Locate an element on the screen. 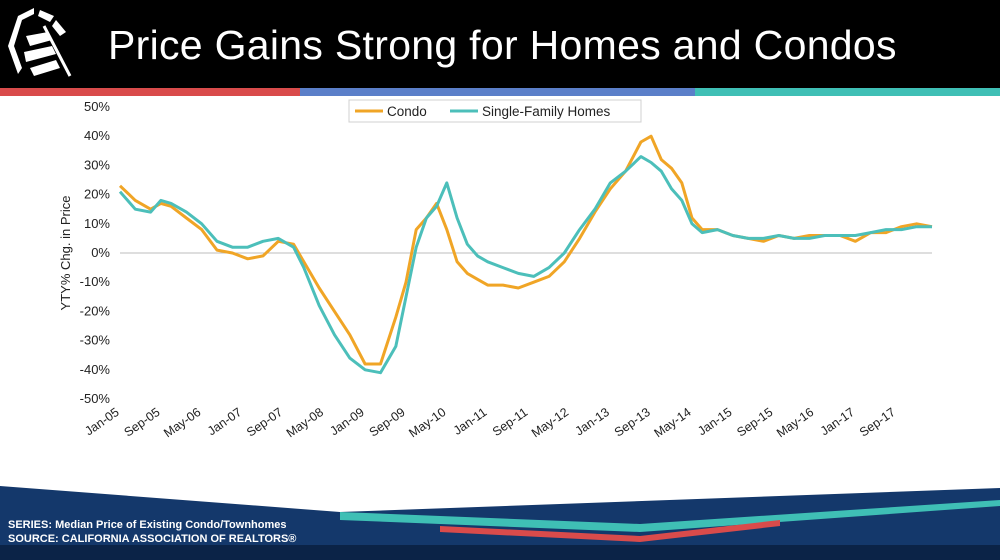 The width and height of the screenshot is (1000, 560). x-tick-label: May-16 is located at coordinates (795, 422).